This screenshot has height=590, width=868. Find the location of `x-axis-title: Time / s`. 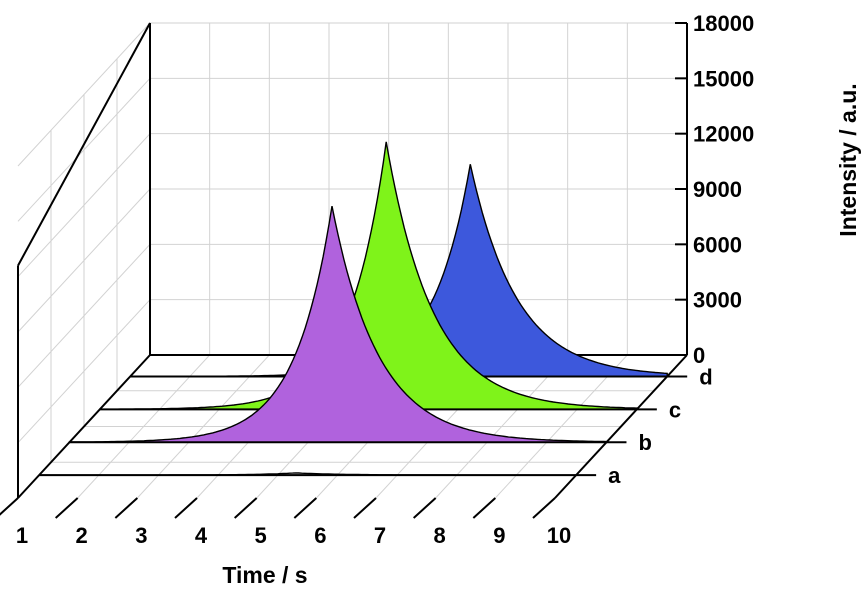

x-axis-title: Time / s is located at coordinates (264, 575).